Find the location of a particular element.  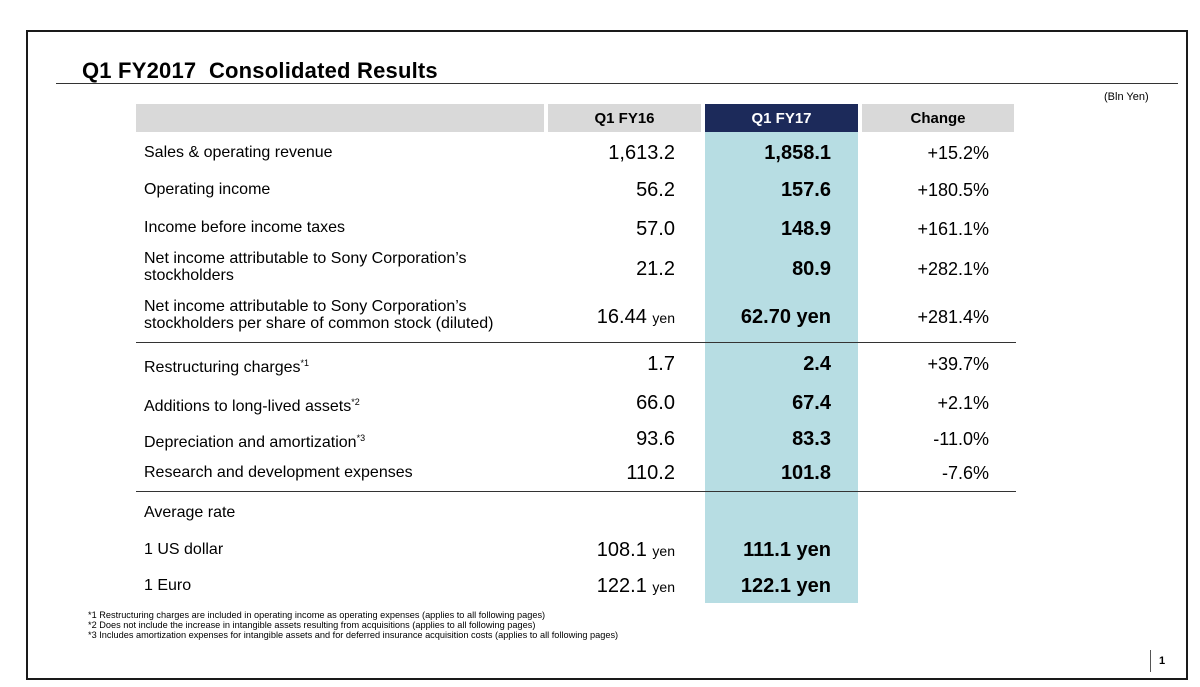

value-prev-number: 16.44 is located at coordinates (621, 317).